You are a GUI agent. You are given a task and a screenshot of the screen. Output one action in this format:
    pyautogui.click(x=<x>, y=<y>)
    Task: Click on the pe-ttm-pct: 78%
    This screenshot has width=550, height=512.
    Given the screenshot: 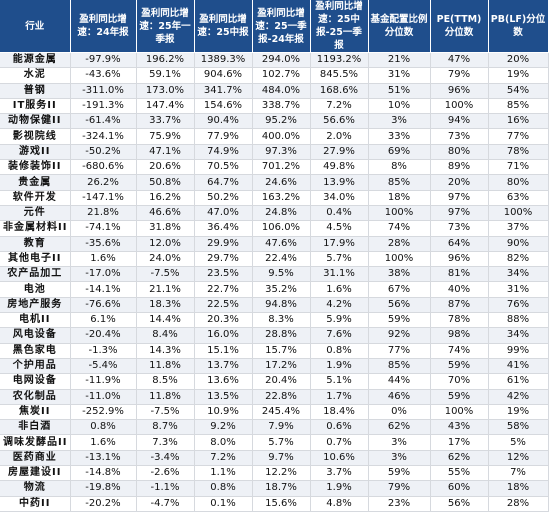 What is the action you would take?
    pyautogui.click(x=459, y=320)
    